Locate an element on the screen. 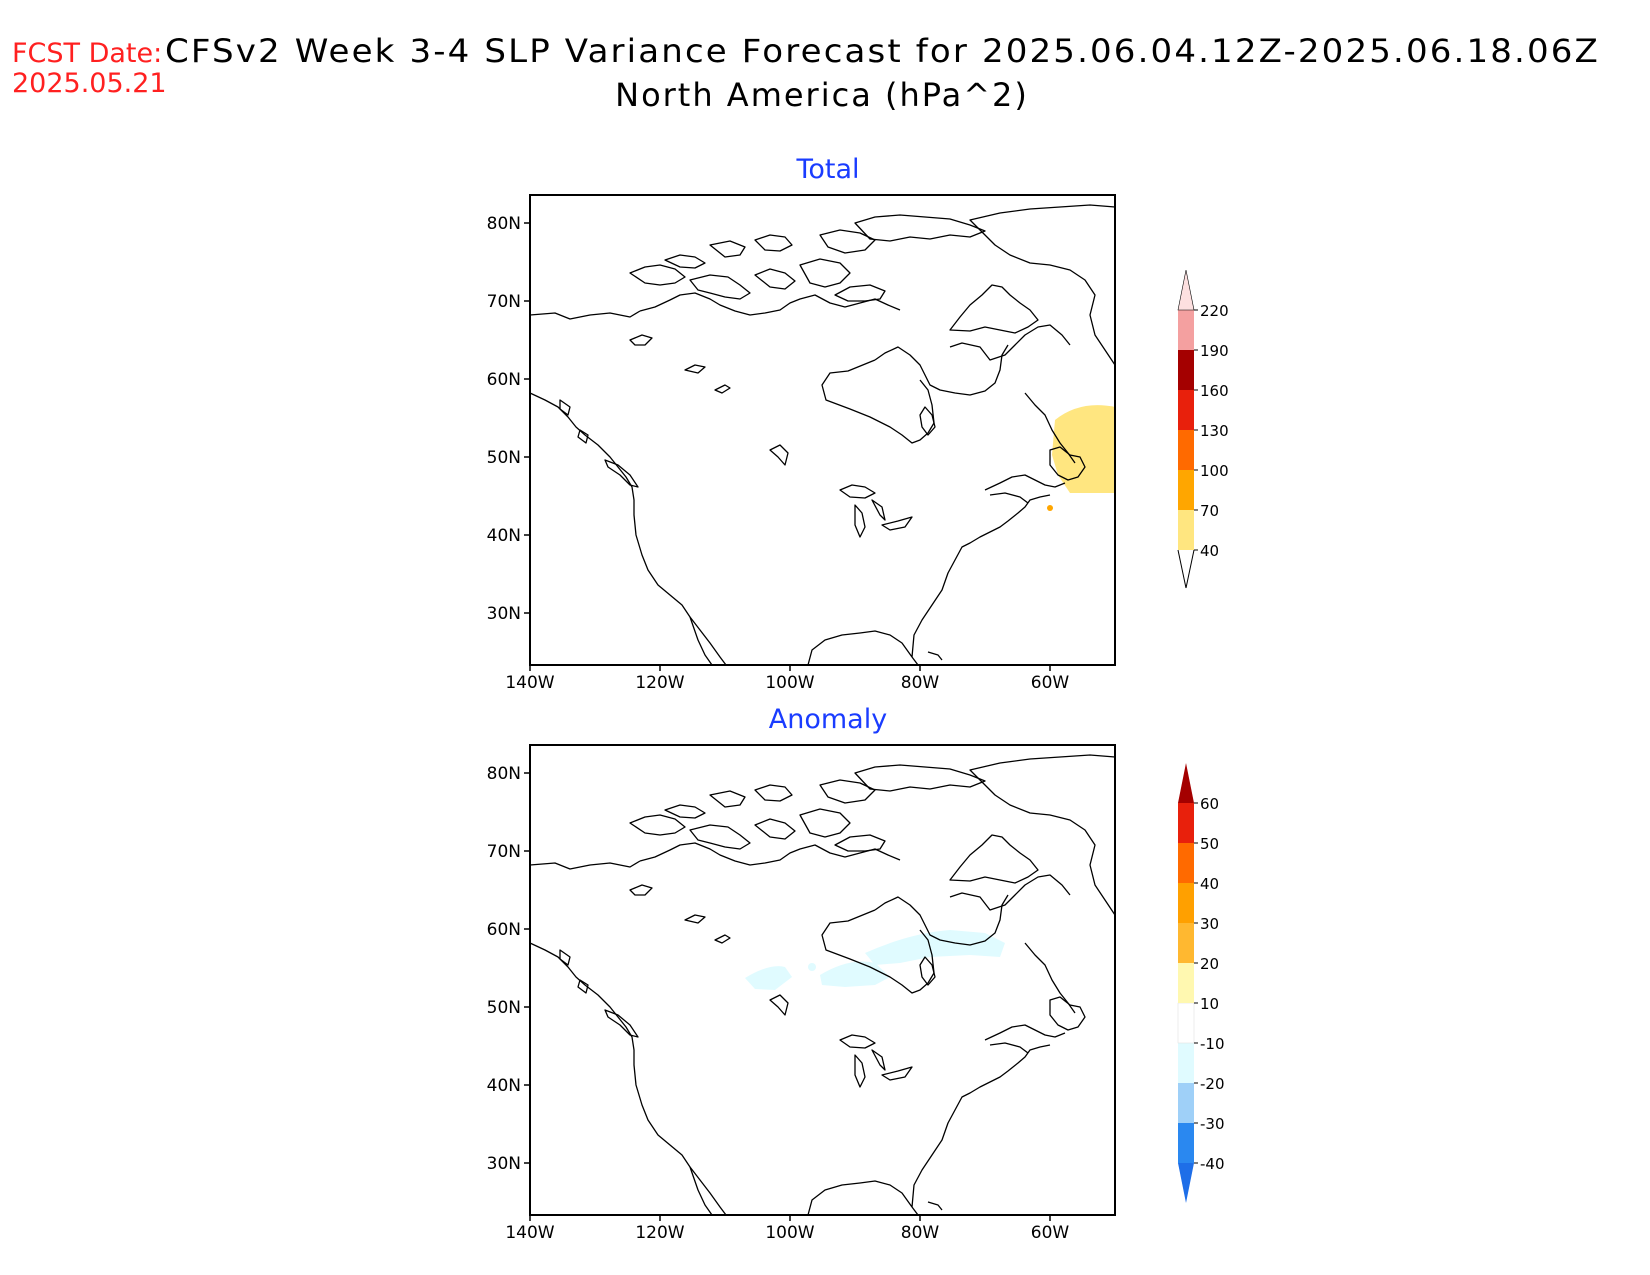 The image size is (1650, 1275). map-frame-anomaly is located at coordinates (822, 980).